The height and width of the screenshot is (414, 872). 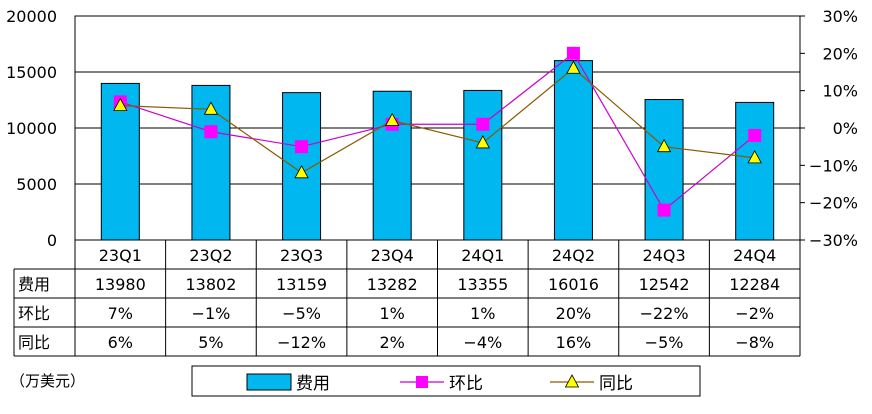 What do you see at coordinates (31, 16) in the screenshot?
I see `left-tick-label: 20000` at bounding box center [31, 16].